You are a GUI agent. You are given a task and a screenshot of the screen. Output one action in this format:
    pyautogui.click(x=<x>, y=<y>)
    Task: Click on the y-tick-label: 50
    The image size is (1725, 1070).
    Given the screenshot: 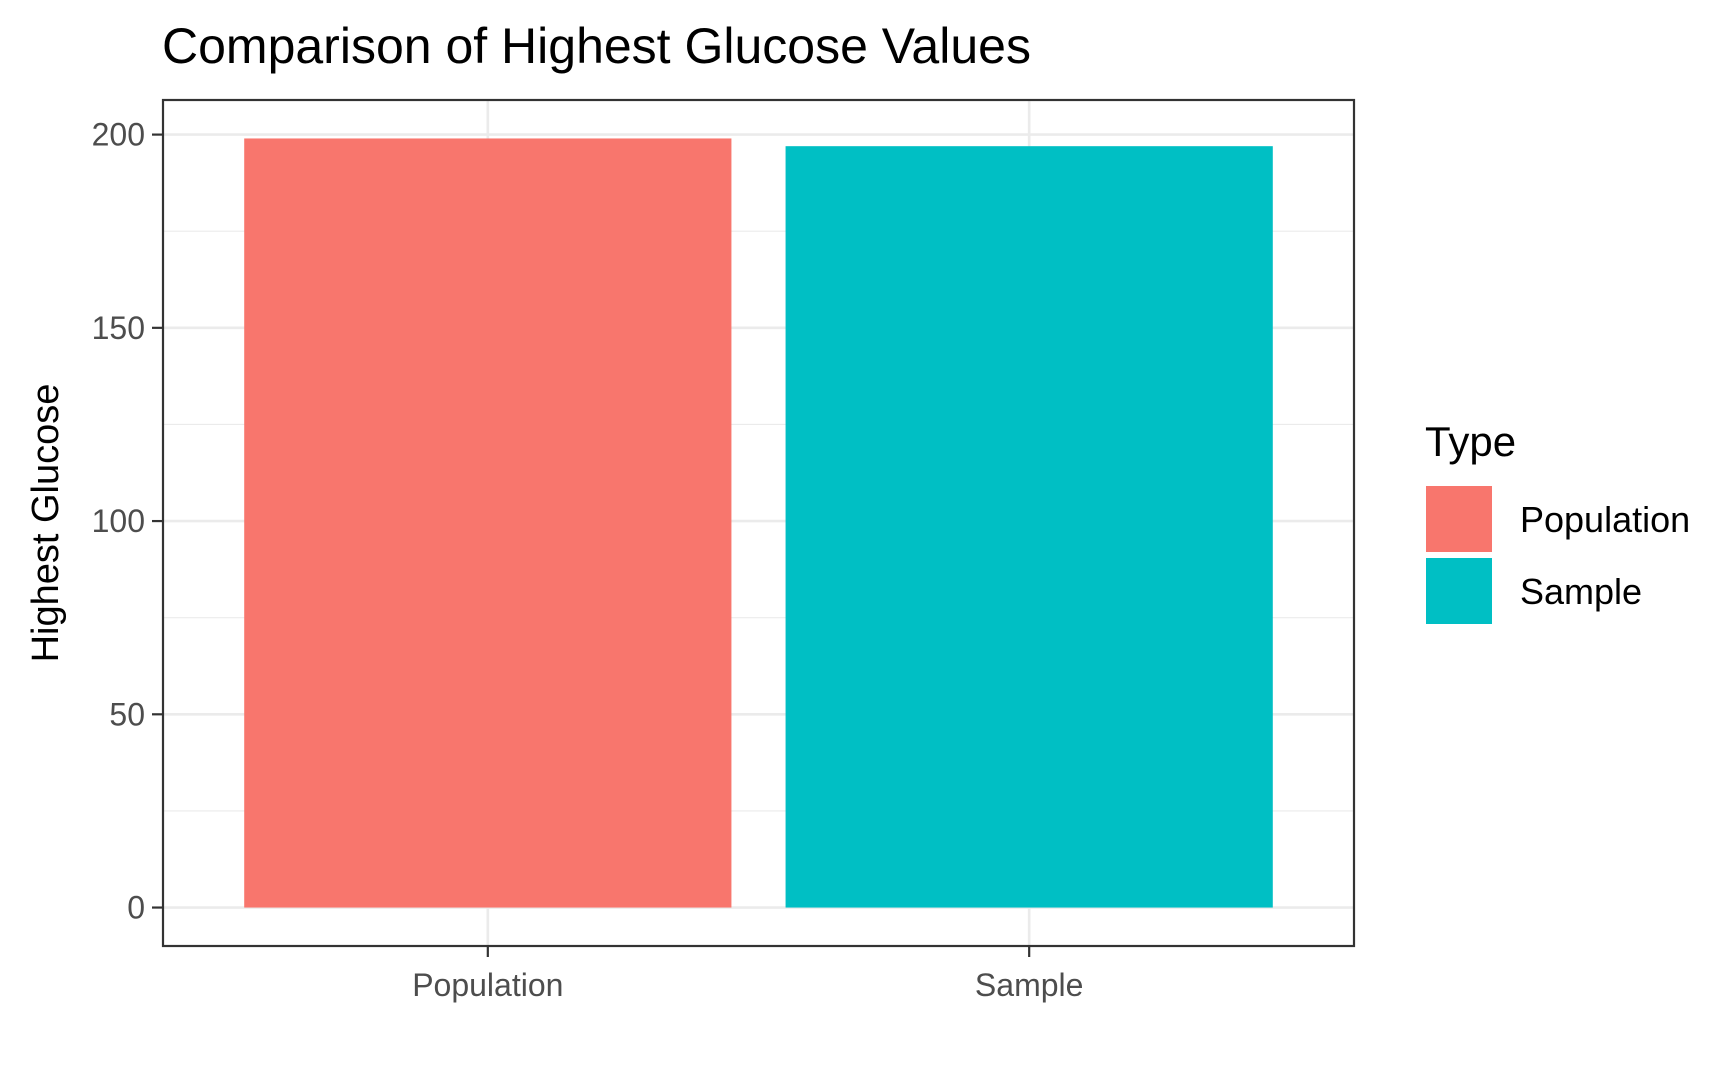 What is the action you would take?
    pyautogui.click(x=127, y=714)
    